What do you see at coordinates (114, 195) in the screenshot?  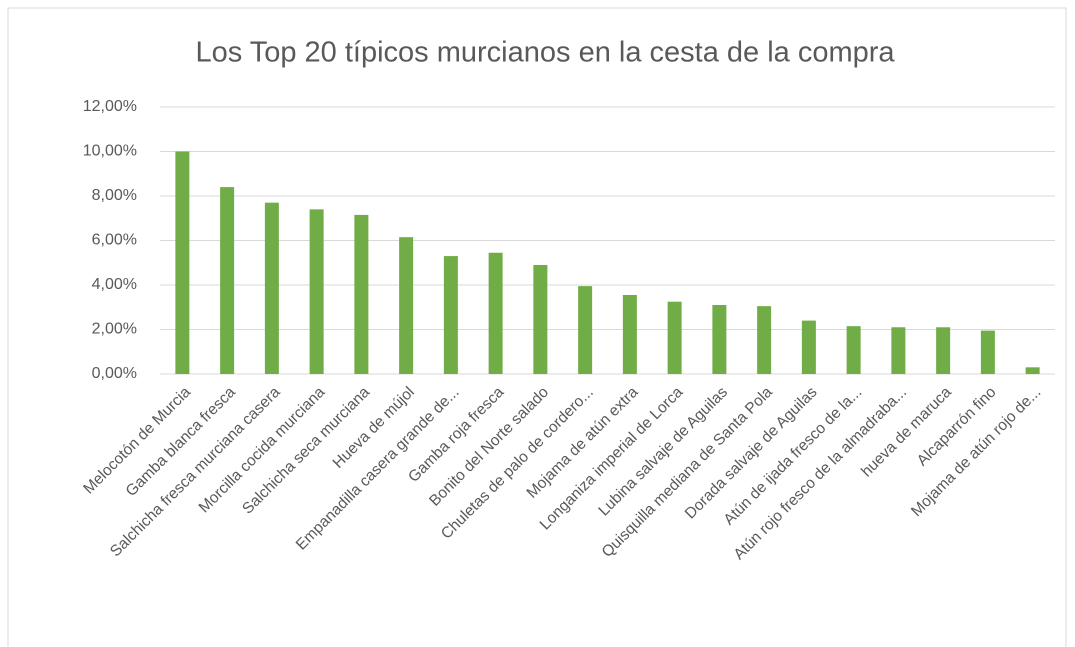 I see `y-tick-label: 8,00%` at bounding box center [114, 195].